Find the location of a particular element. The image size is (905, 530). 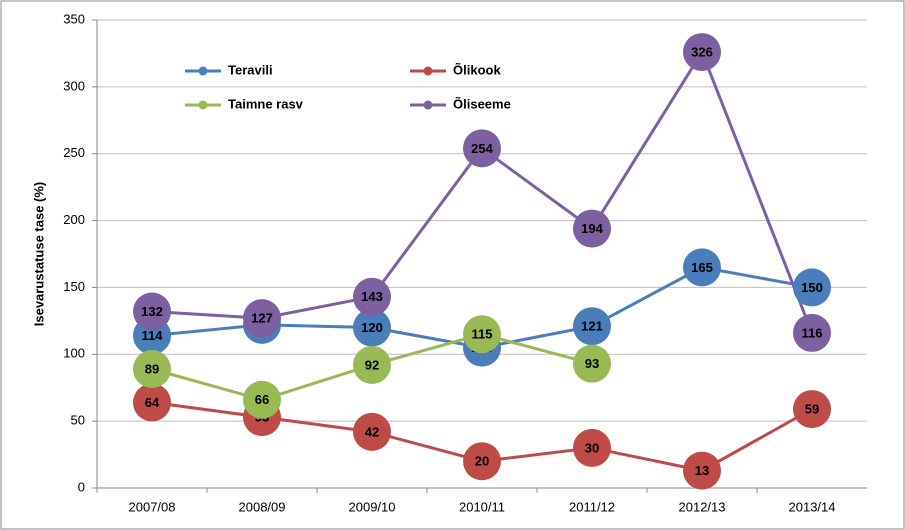

data-label: 66 is located at coordinates (262, 399).